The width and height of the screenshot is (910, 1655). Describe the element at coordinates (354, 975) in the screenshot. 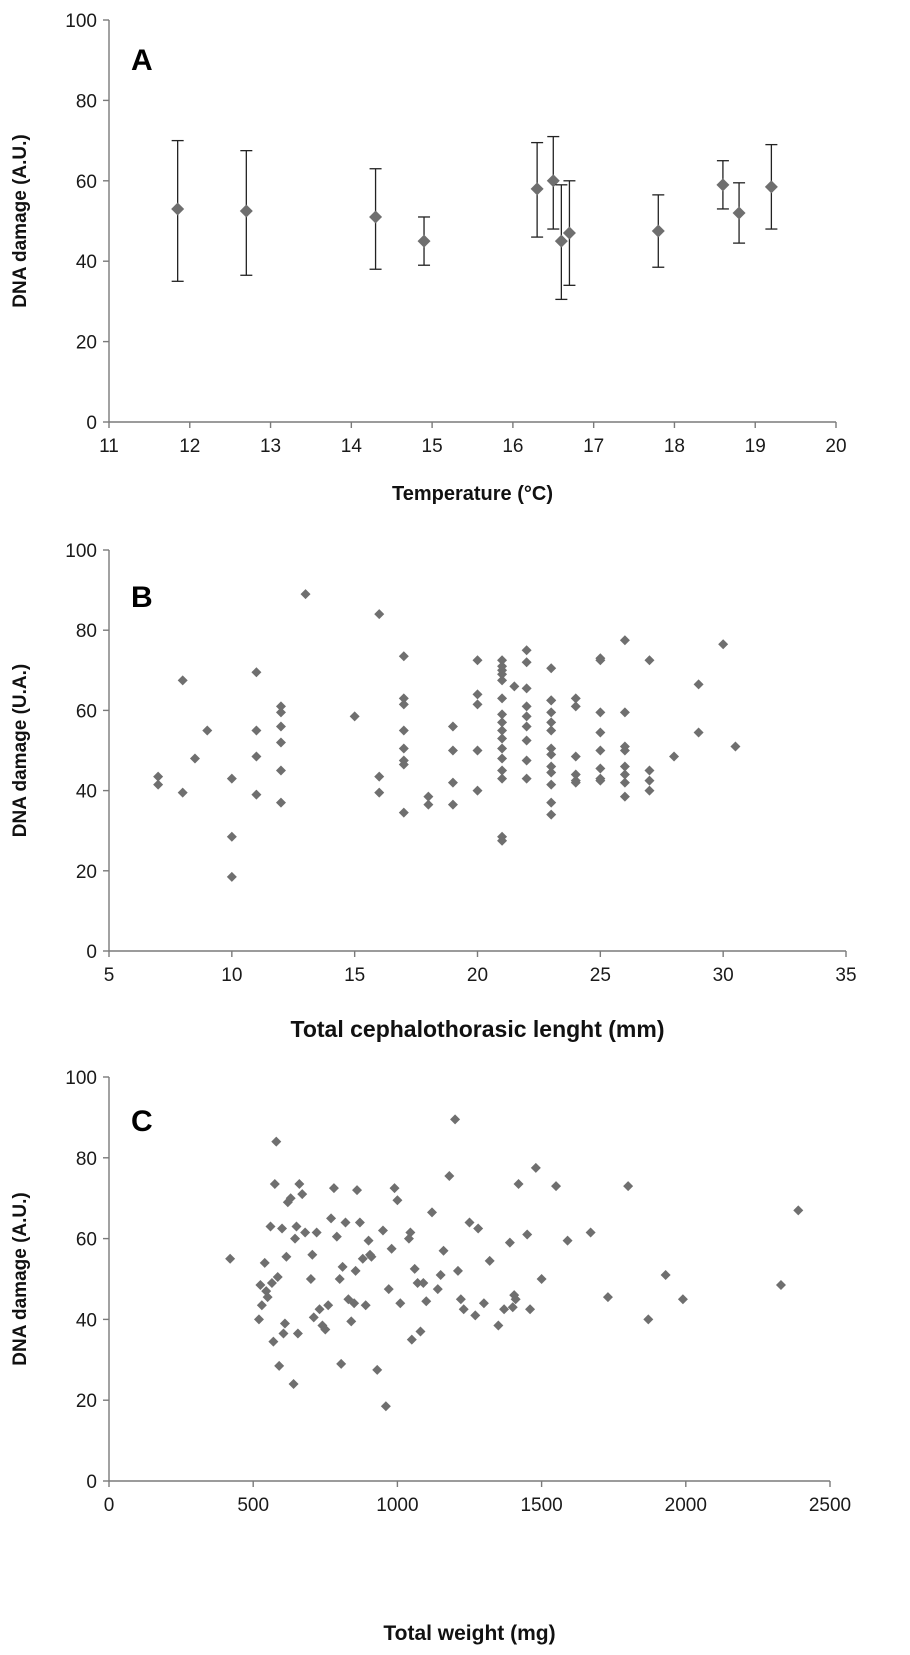

I see `panel-b-x-tick-label: 15` at that location.